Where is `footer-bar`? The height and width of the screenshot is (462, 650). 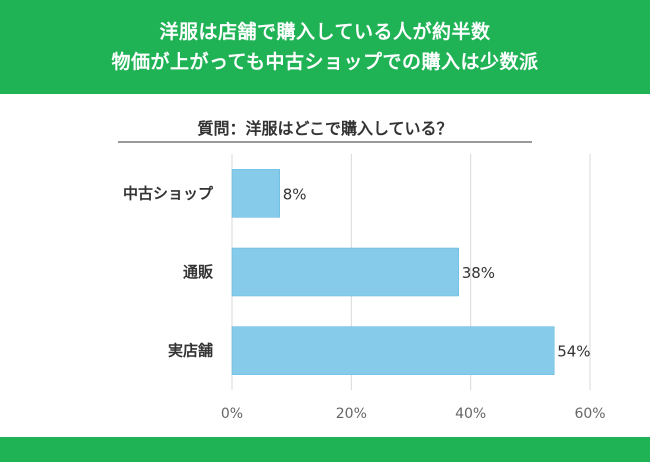
footer-bar is located at coordinates (325, 449).